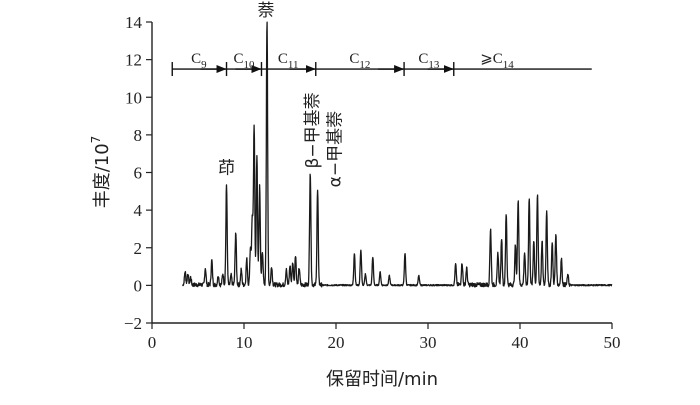  What do you see at coordinates (244, 61) in the screenshot?
I see `carbon-range-label: C10` at bounding box center [244, 61].